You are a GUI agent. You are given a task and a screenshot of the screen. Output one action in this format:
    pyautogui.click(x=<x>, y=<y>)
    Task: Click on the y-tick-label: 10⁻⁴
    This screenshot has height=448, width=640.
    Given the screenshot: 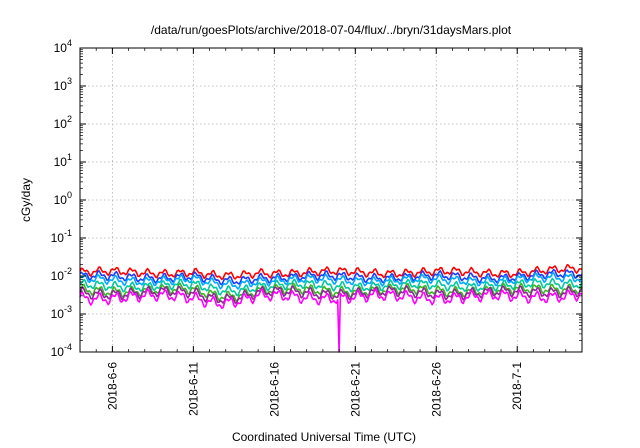 What is the action you would take?
    pyautogui.click(x=61, y=350)
    